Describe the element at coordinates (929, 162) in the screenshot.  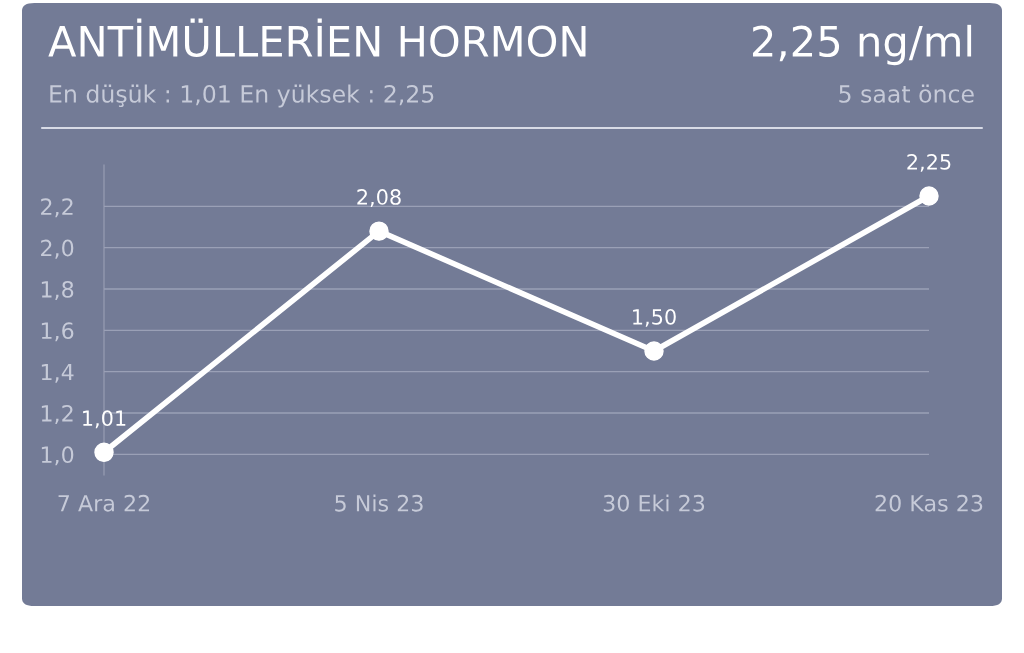
I see `data-label: 2,25` at that location.